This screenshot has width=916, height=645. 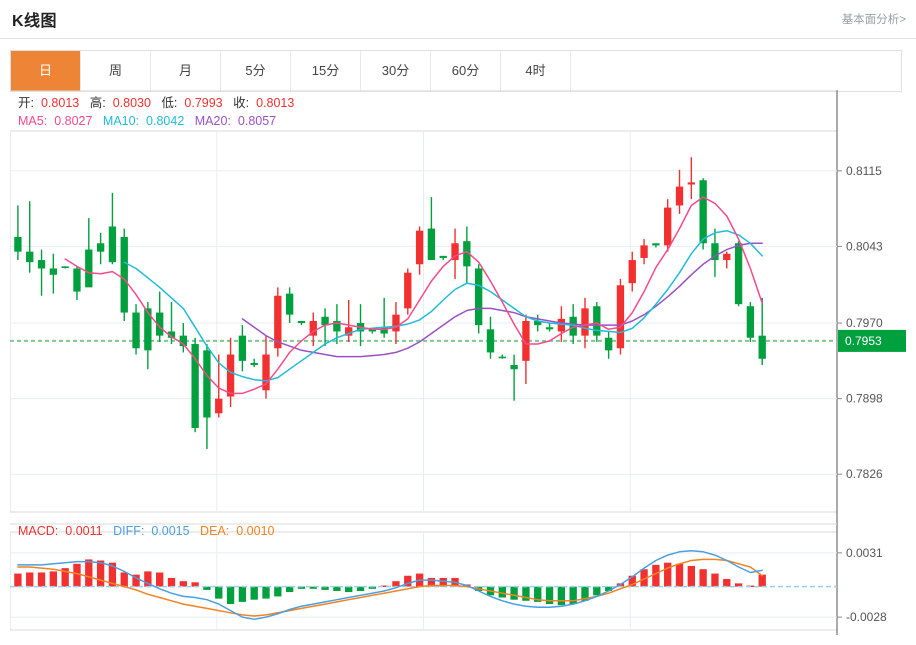 What do you see at coordinates (257, 121) in the screenshot?
I see `ma20-value: 0.8057` at bounding box center [257, 121].